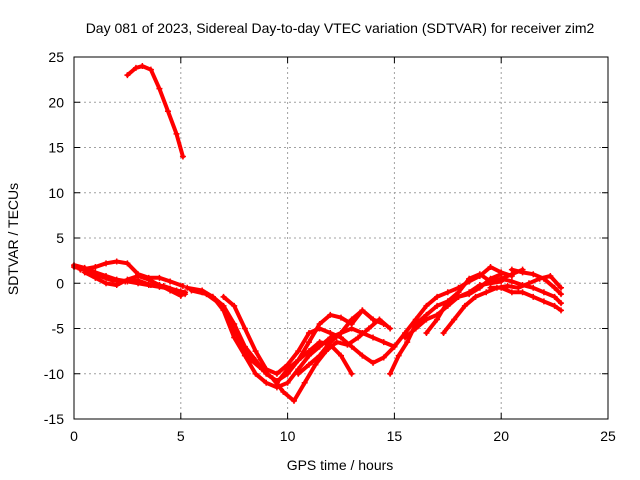 The image size is (640, 480). I want to click on x-tick-label: 5, so click(181, 436).